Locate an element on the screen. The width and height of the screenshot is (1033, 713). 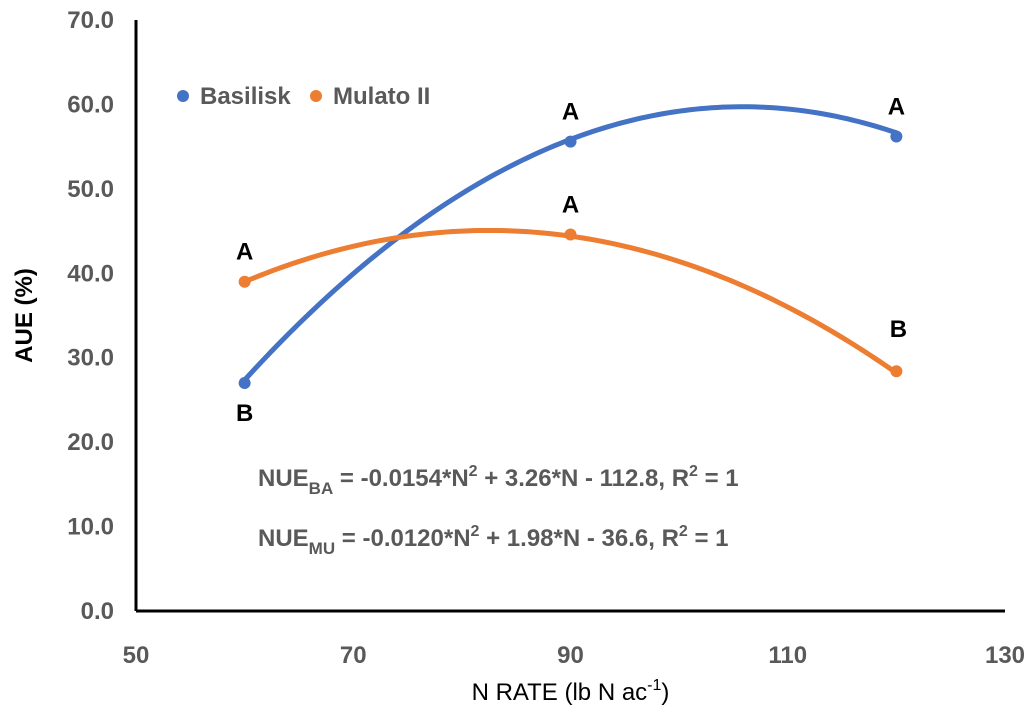
x-axis-ticks: 50 70 90 110 130 is located at coordinates (574, 655).